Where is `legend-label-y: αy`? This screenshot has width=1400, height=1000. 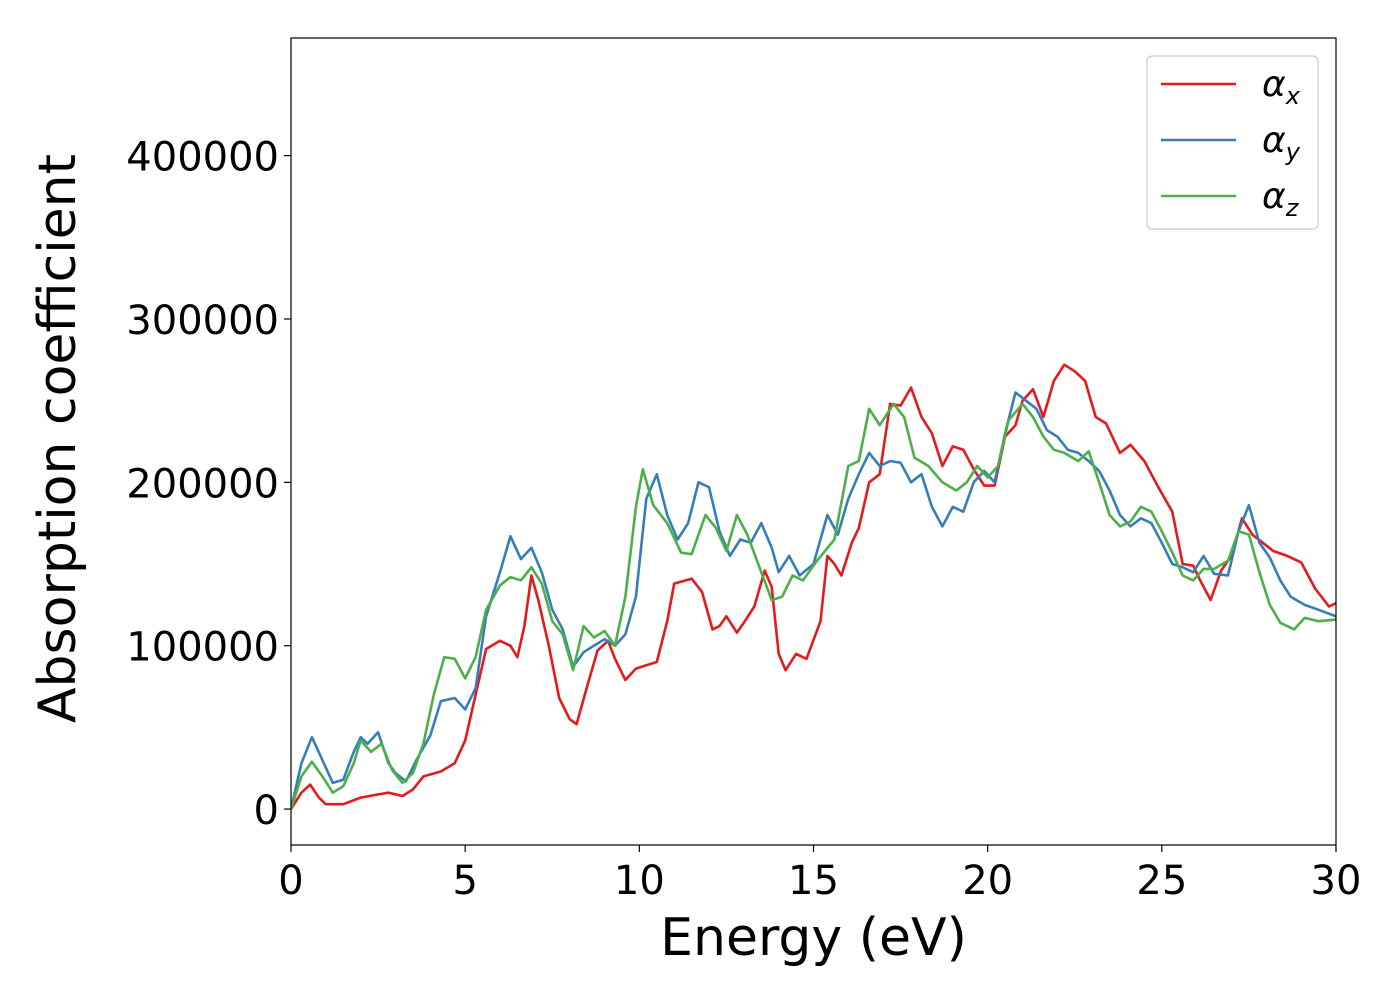
legend-label-y: αy is located at coordinates (1281, 143).